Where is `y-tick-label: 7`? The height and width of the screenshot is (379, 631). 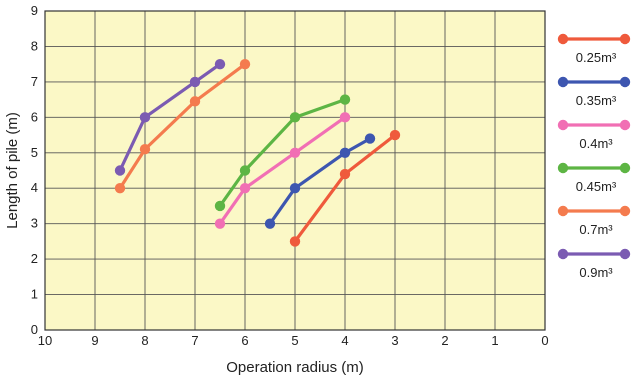
y-tick-label: 7 is located at coordinates (34, 81).